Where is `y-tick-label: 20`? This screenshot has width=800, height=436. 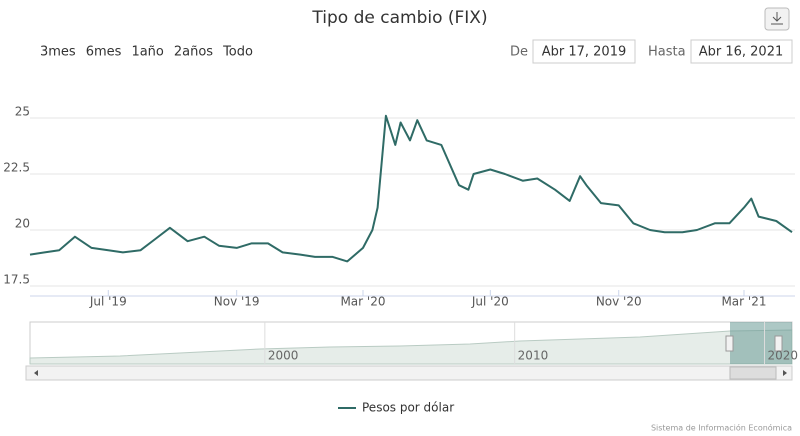 y-tick-label: 20 is located at coordinates (22, 224).